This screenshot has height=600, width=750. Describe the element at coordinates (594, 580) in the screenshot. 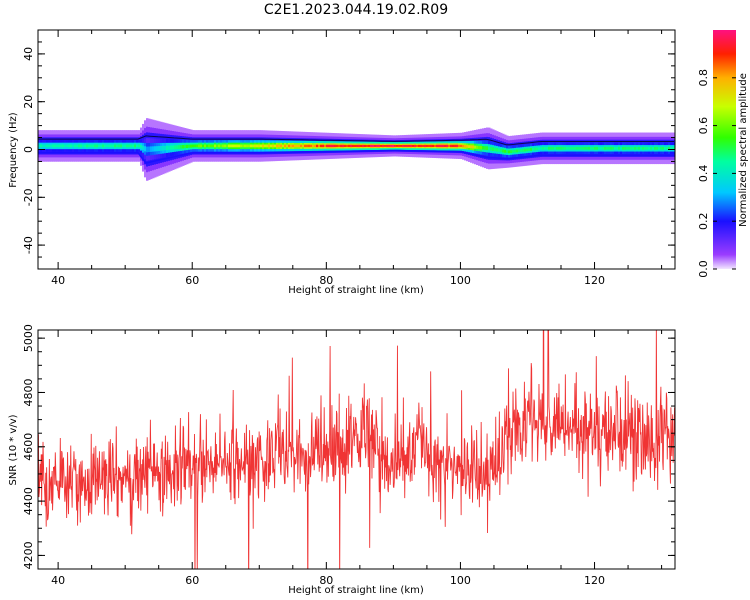

I see `x-tick-label: 120` at that location.